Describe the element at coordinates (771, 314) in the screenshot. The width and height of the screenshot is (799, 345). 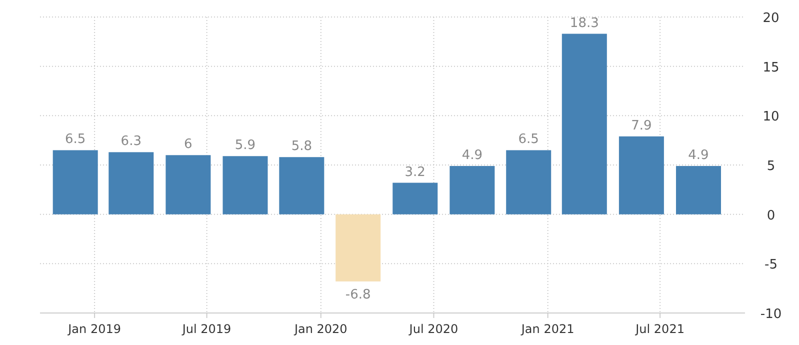
I see `y-tick-label: -10` at that location.